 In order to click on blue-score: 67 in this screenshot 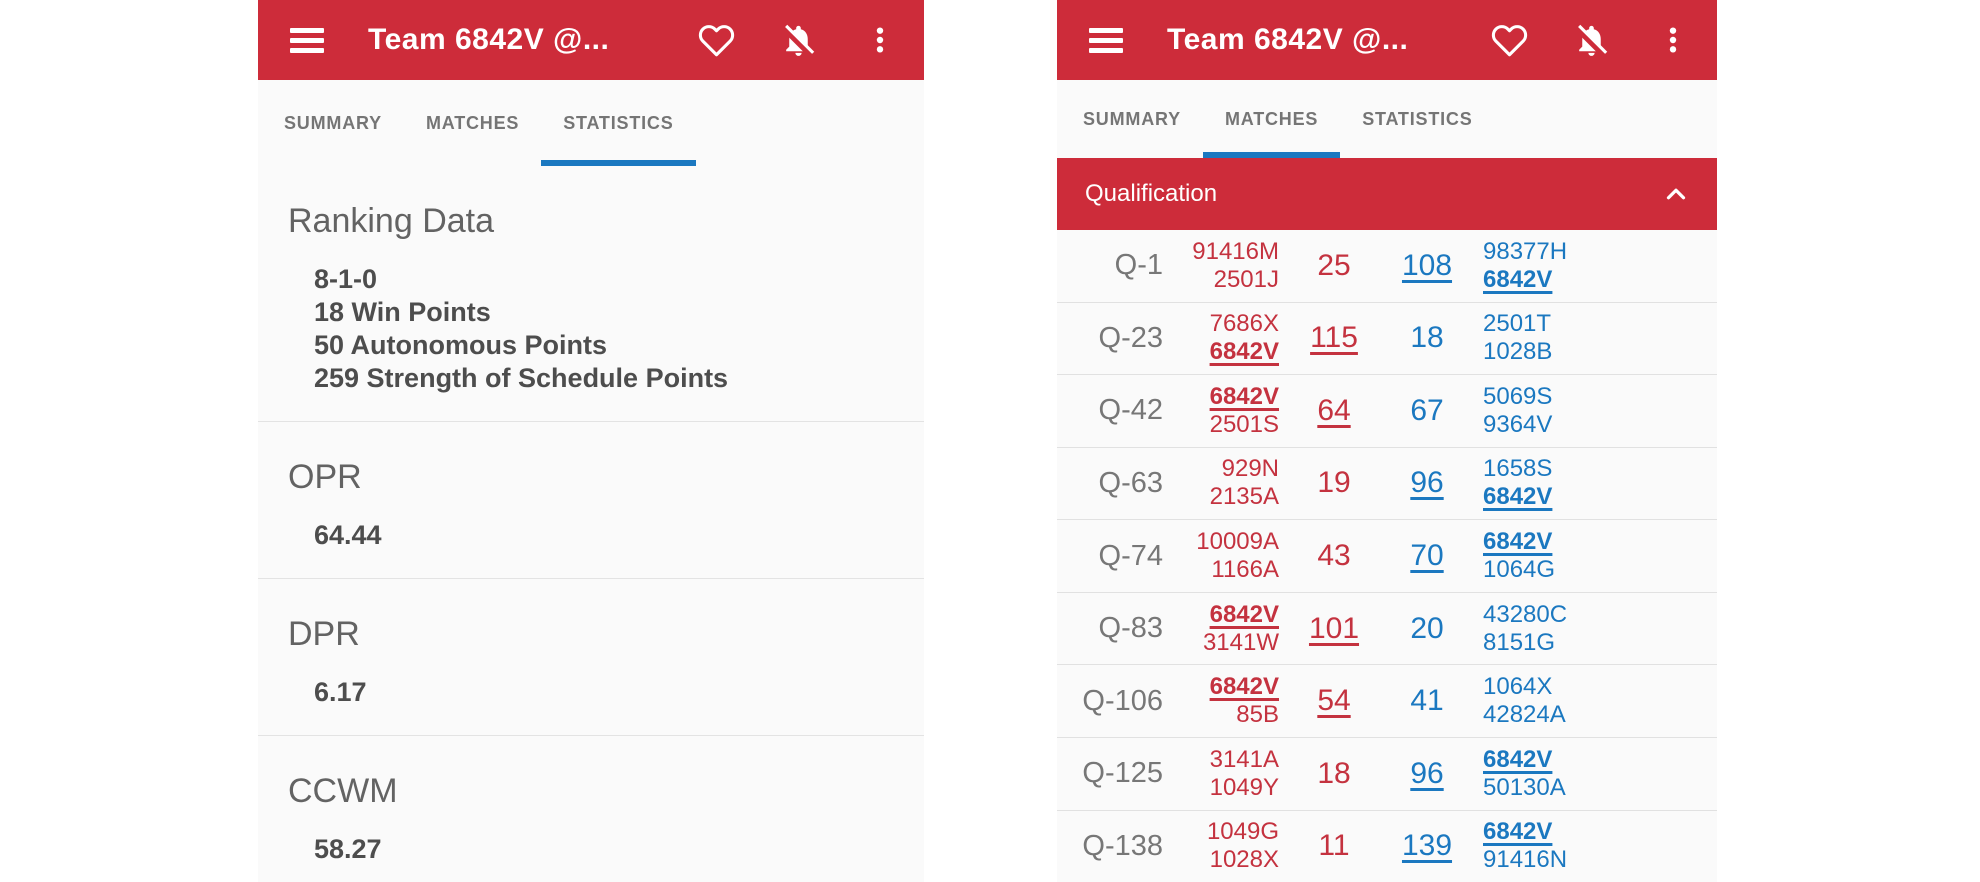, I will do `click(1427, 410)`.